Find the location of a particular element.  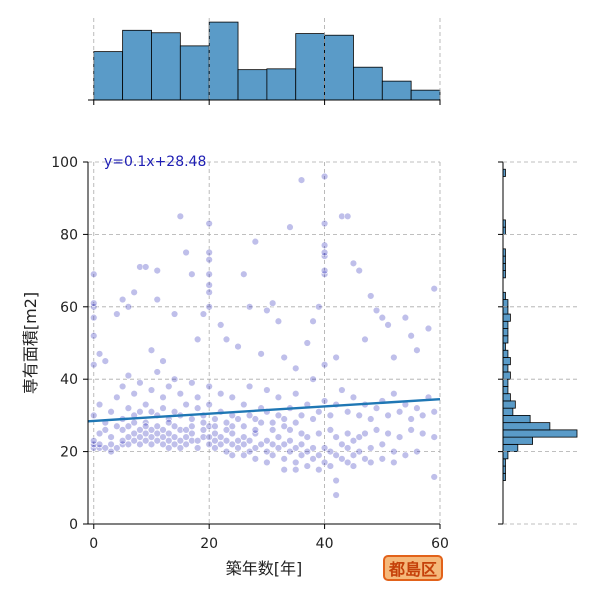

y-marginal-histogram is located at coordinates (538, 343).